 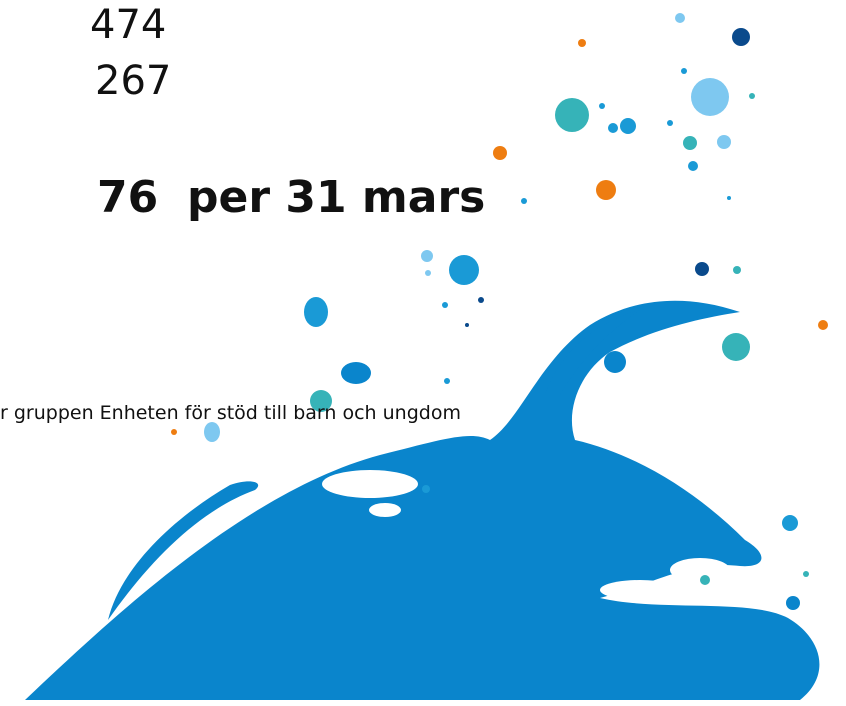 I want to click on headline-text: per 31 mars, so click(x=336, y=197).